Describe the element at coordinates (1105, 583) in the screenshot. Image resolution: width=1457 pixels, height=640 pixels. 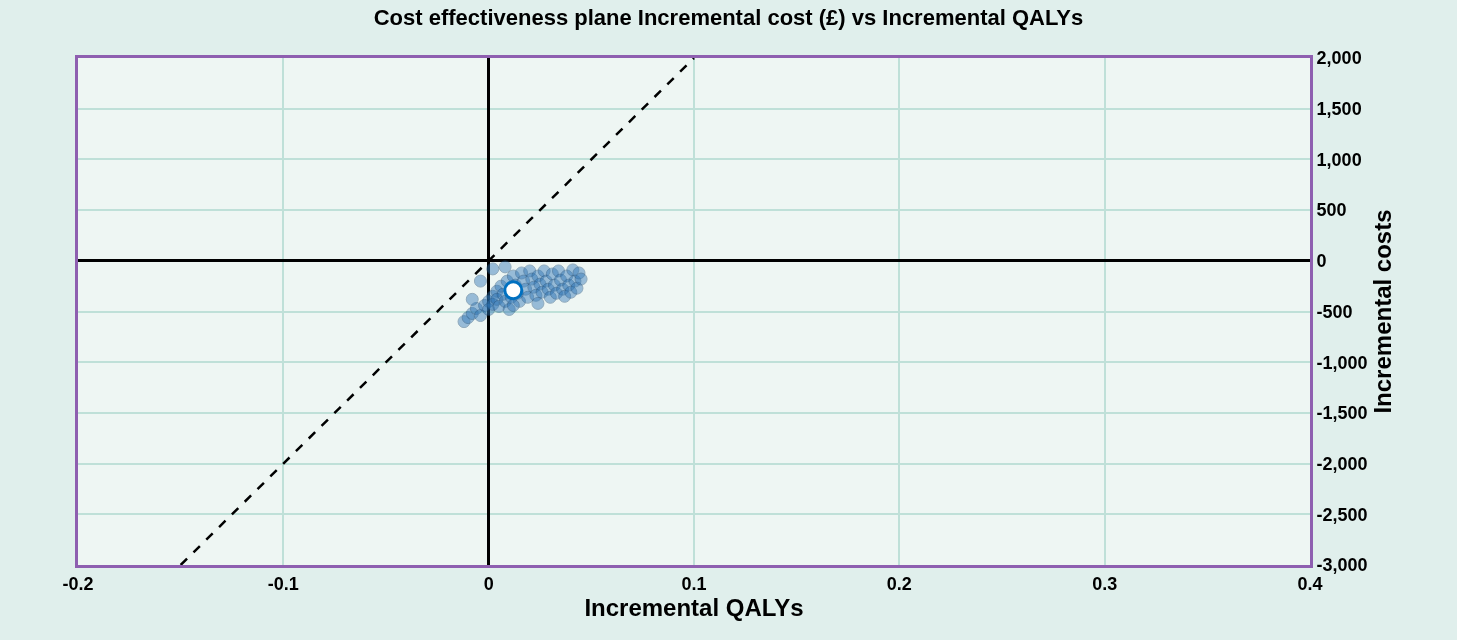
I see `x-tick-label: 0.3` at that location.